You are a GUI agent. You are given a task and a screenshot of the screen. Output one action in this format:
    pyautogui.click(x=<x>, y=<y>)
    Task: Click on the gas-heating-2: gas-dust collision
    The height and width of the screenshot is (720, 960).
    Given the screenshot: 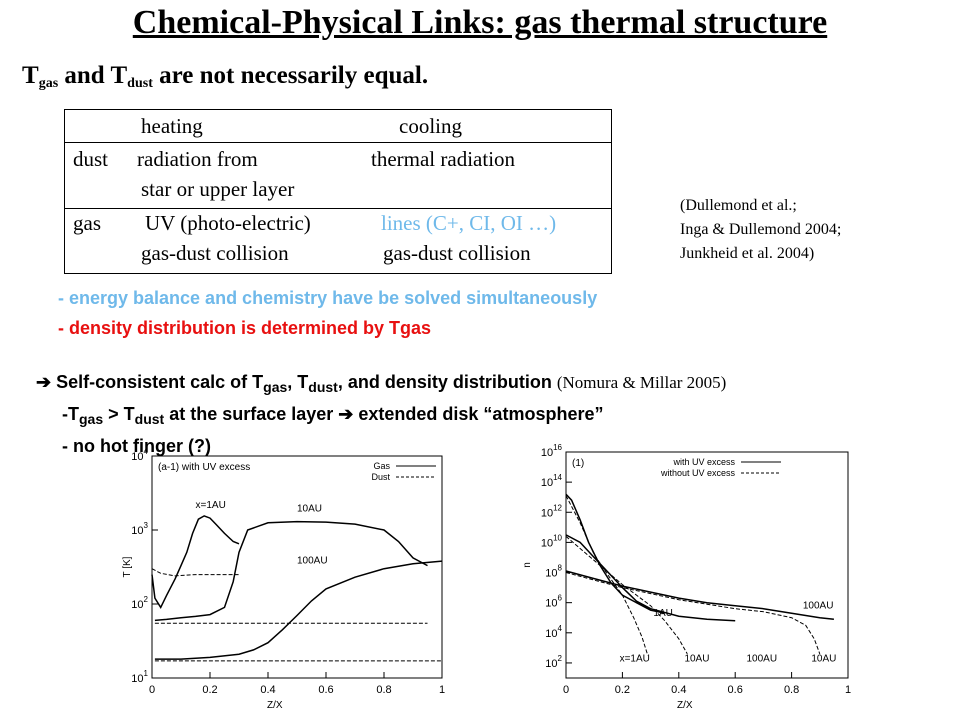 What is the action you would take?
    pyautogui.click(x=215, y=253)
    